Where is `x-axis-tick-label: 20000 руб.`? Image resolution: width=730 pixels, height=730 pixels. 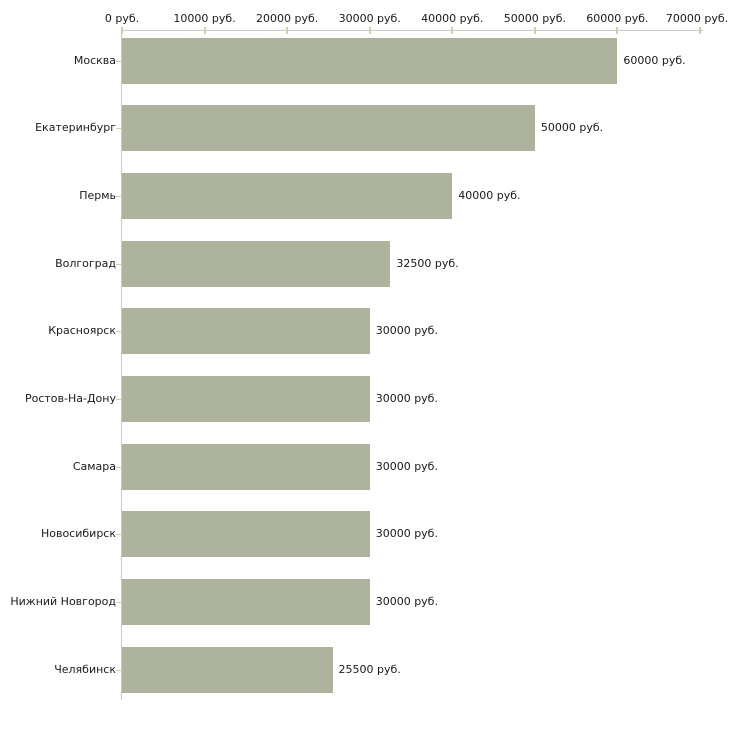
x-axis-tick-label: 20000 руб. is located at coordinates (287, 18).